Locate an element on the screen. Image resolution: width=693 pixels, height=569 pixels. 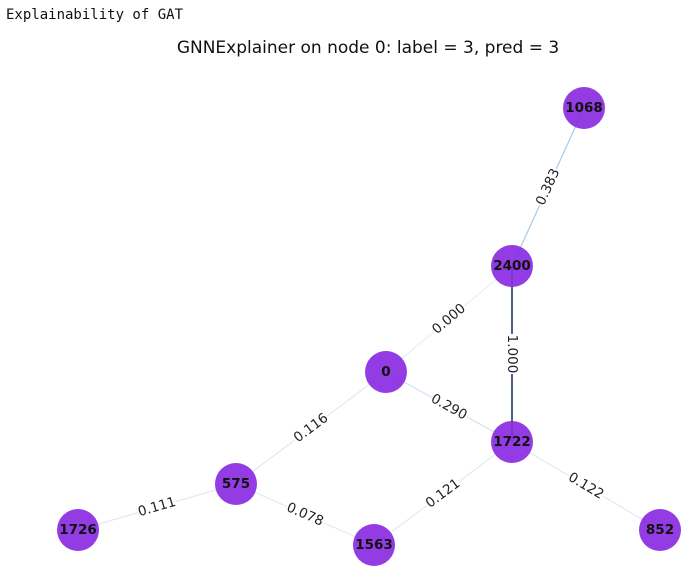
node-label-1722: 1722 is located at coordinates (512, 442).